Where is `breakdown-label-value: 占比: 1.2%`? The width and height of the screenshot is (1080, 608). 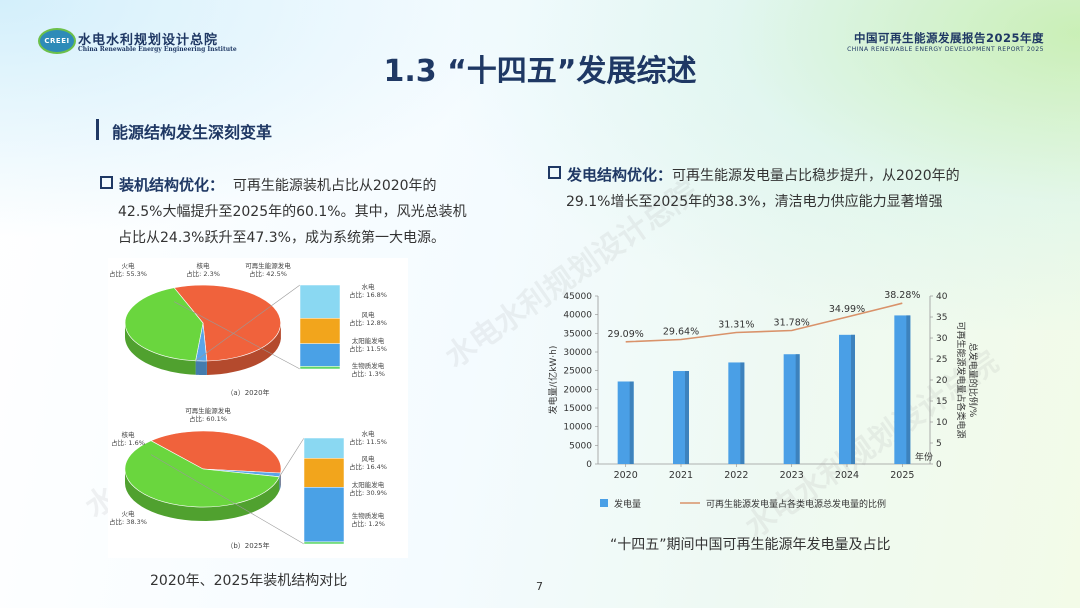 breakdown-label-value: 占比: 1.2% is located at coordinates (368, 523).